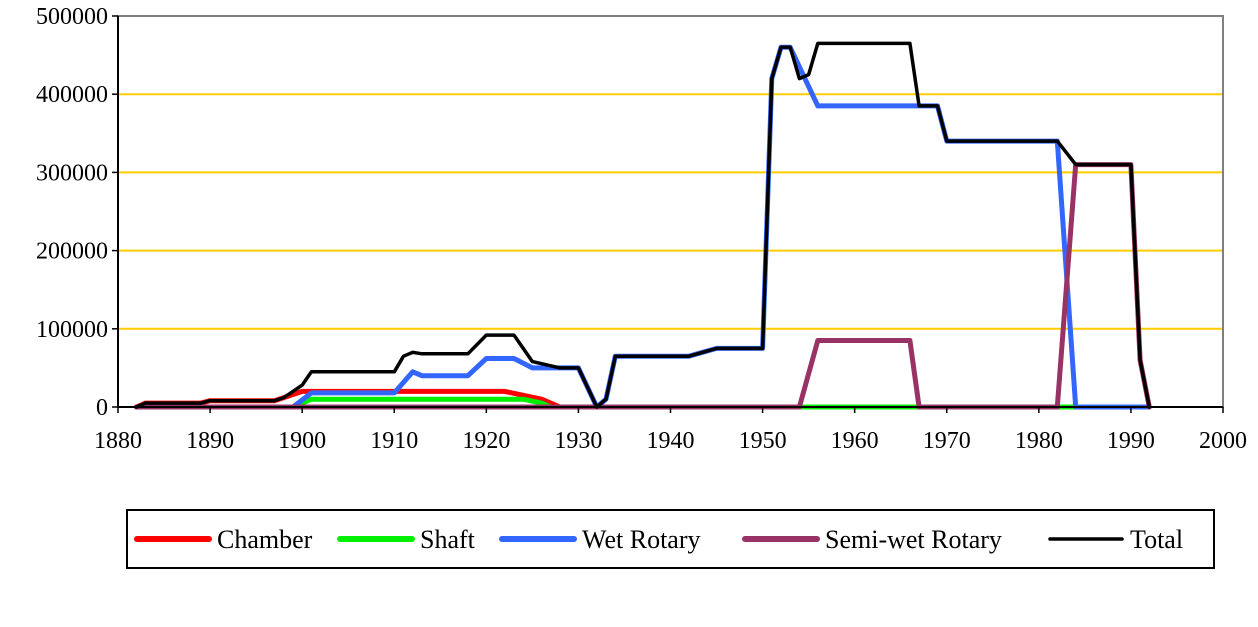 The height and width of the screenshot is (627, 1258). I want to click on legend-label-wet-rotary: Wet Rotary, so click(641, 539).